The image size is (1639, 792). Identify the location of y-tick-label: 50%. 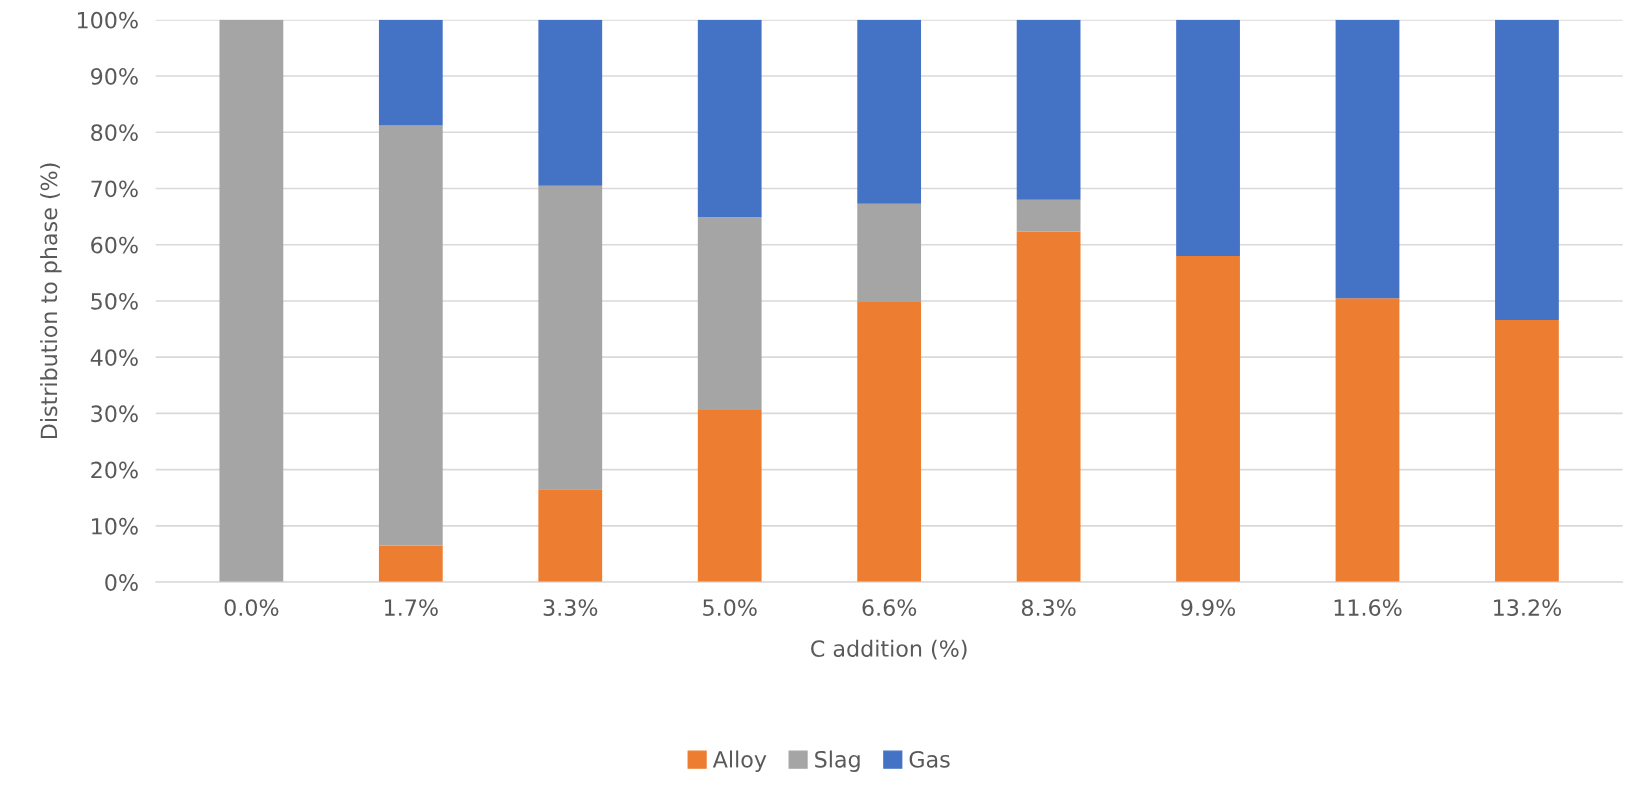
(114, 301).